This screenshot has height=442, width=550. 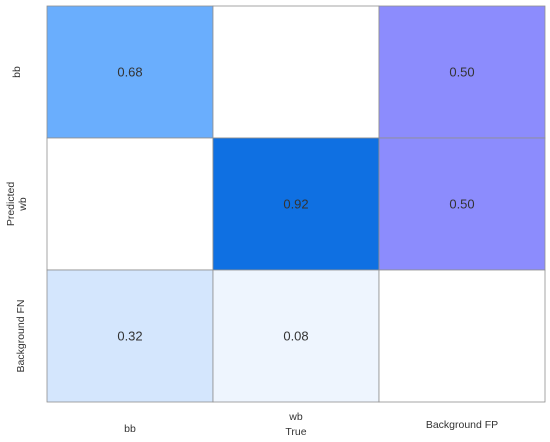 I want to click on x-tick-label-bb: bb, so click(x=130, y=429).